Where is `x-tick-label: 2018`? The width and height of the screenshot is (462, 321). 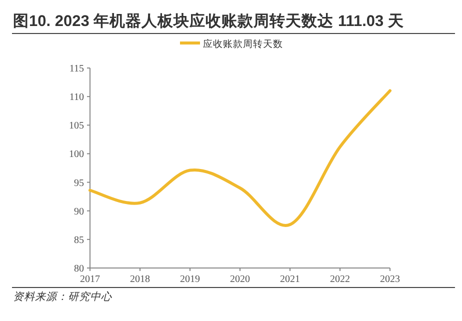
x-tick-label: 2018 is located at coordinates (140, 279).